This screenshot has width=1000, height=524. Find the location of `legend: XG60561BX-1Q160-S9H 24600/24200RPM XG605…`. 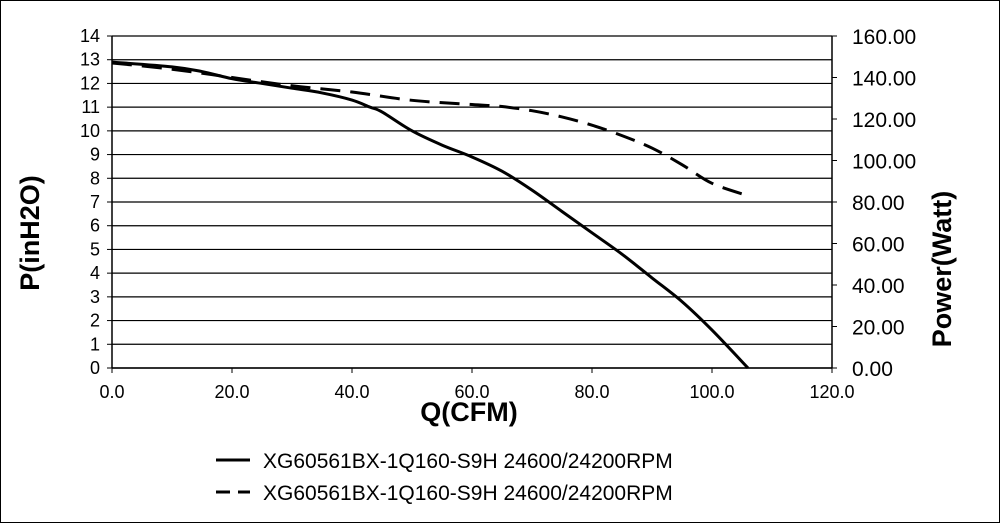

legend: XG60561BX-1Q160-S9H 24600/24200RPM XG605… is located at coordinates (444, 477).